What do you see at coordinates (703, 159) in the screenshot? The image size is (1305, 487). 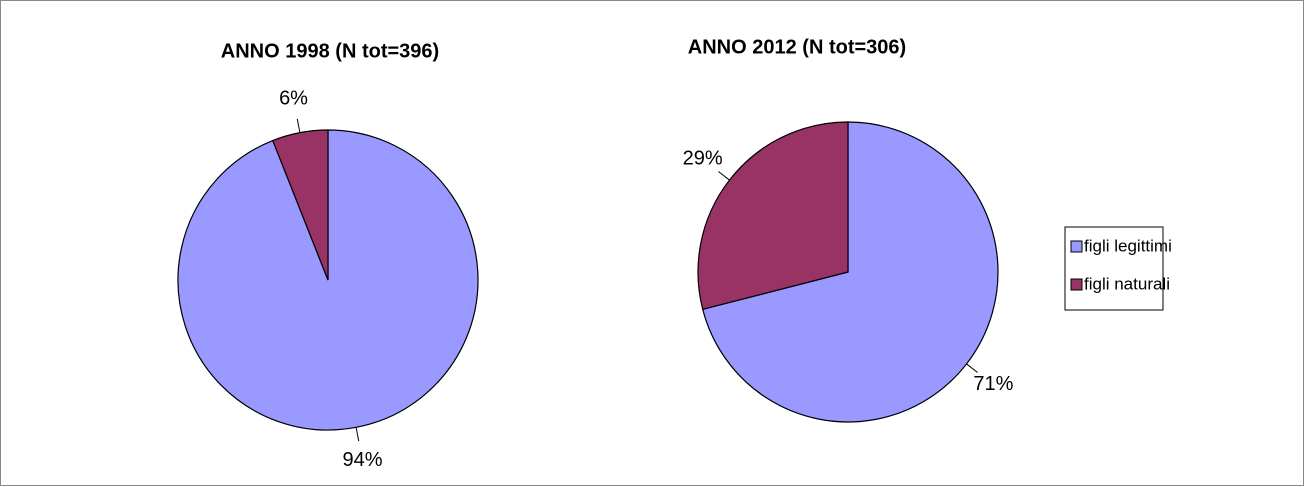 I see `data-label: 29%` at bounding box center [703, 159].